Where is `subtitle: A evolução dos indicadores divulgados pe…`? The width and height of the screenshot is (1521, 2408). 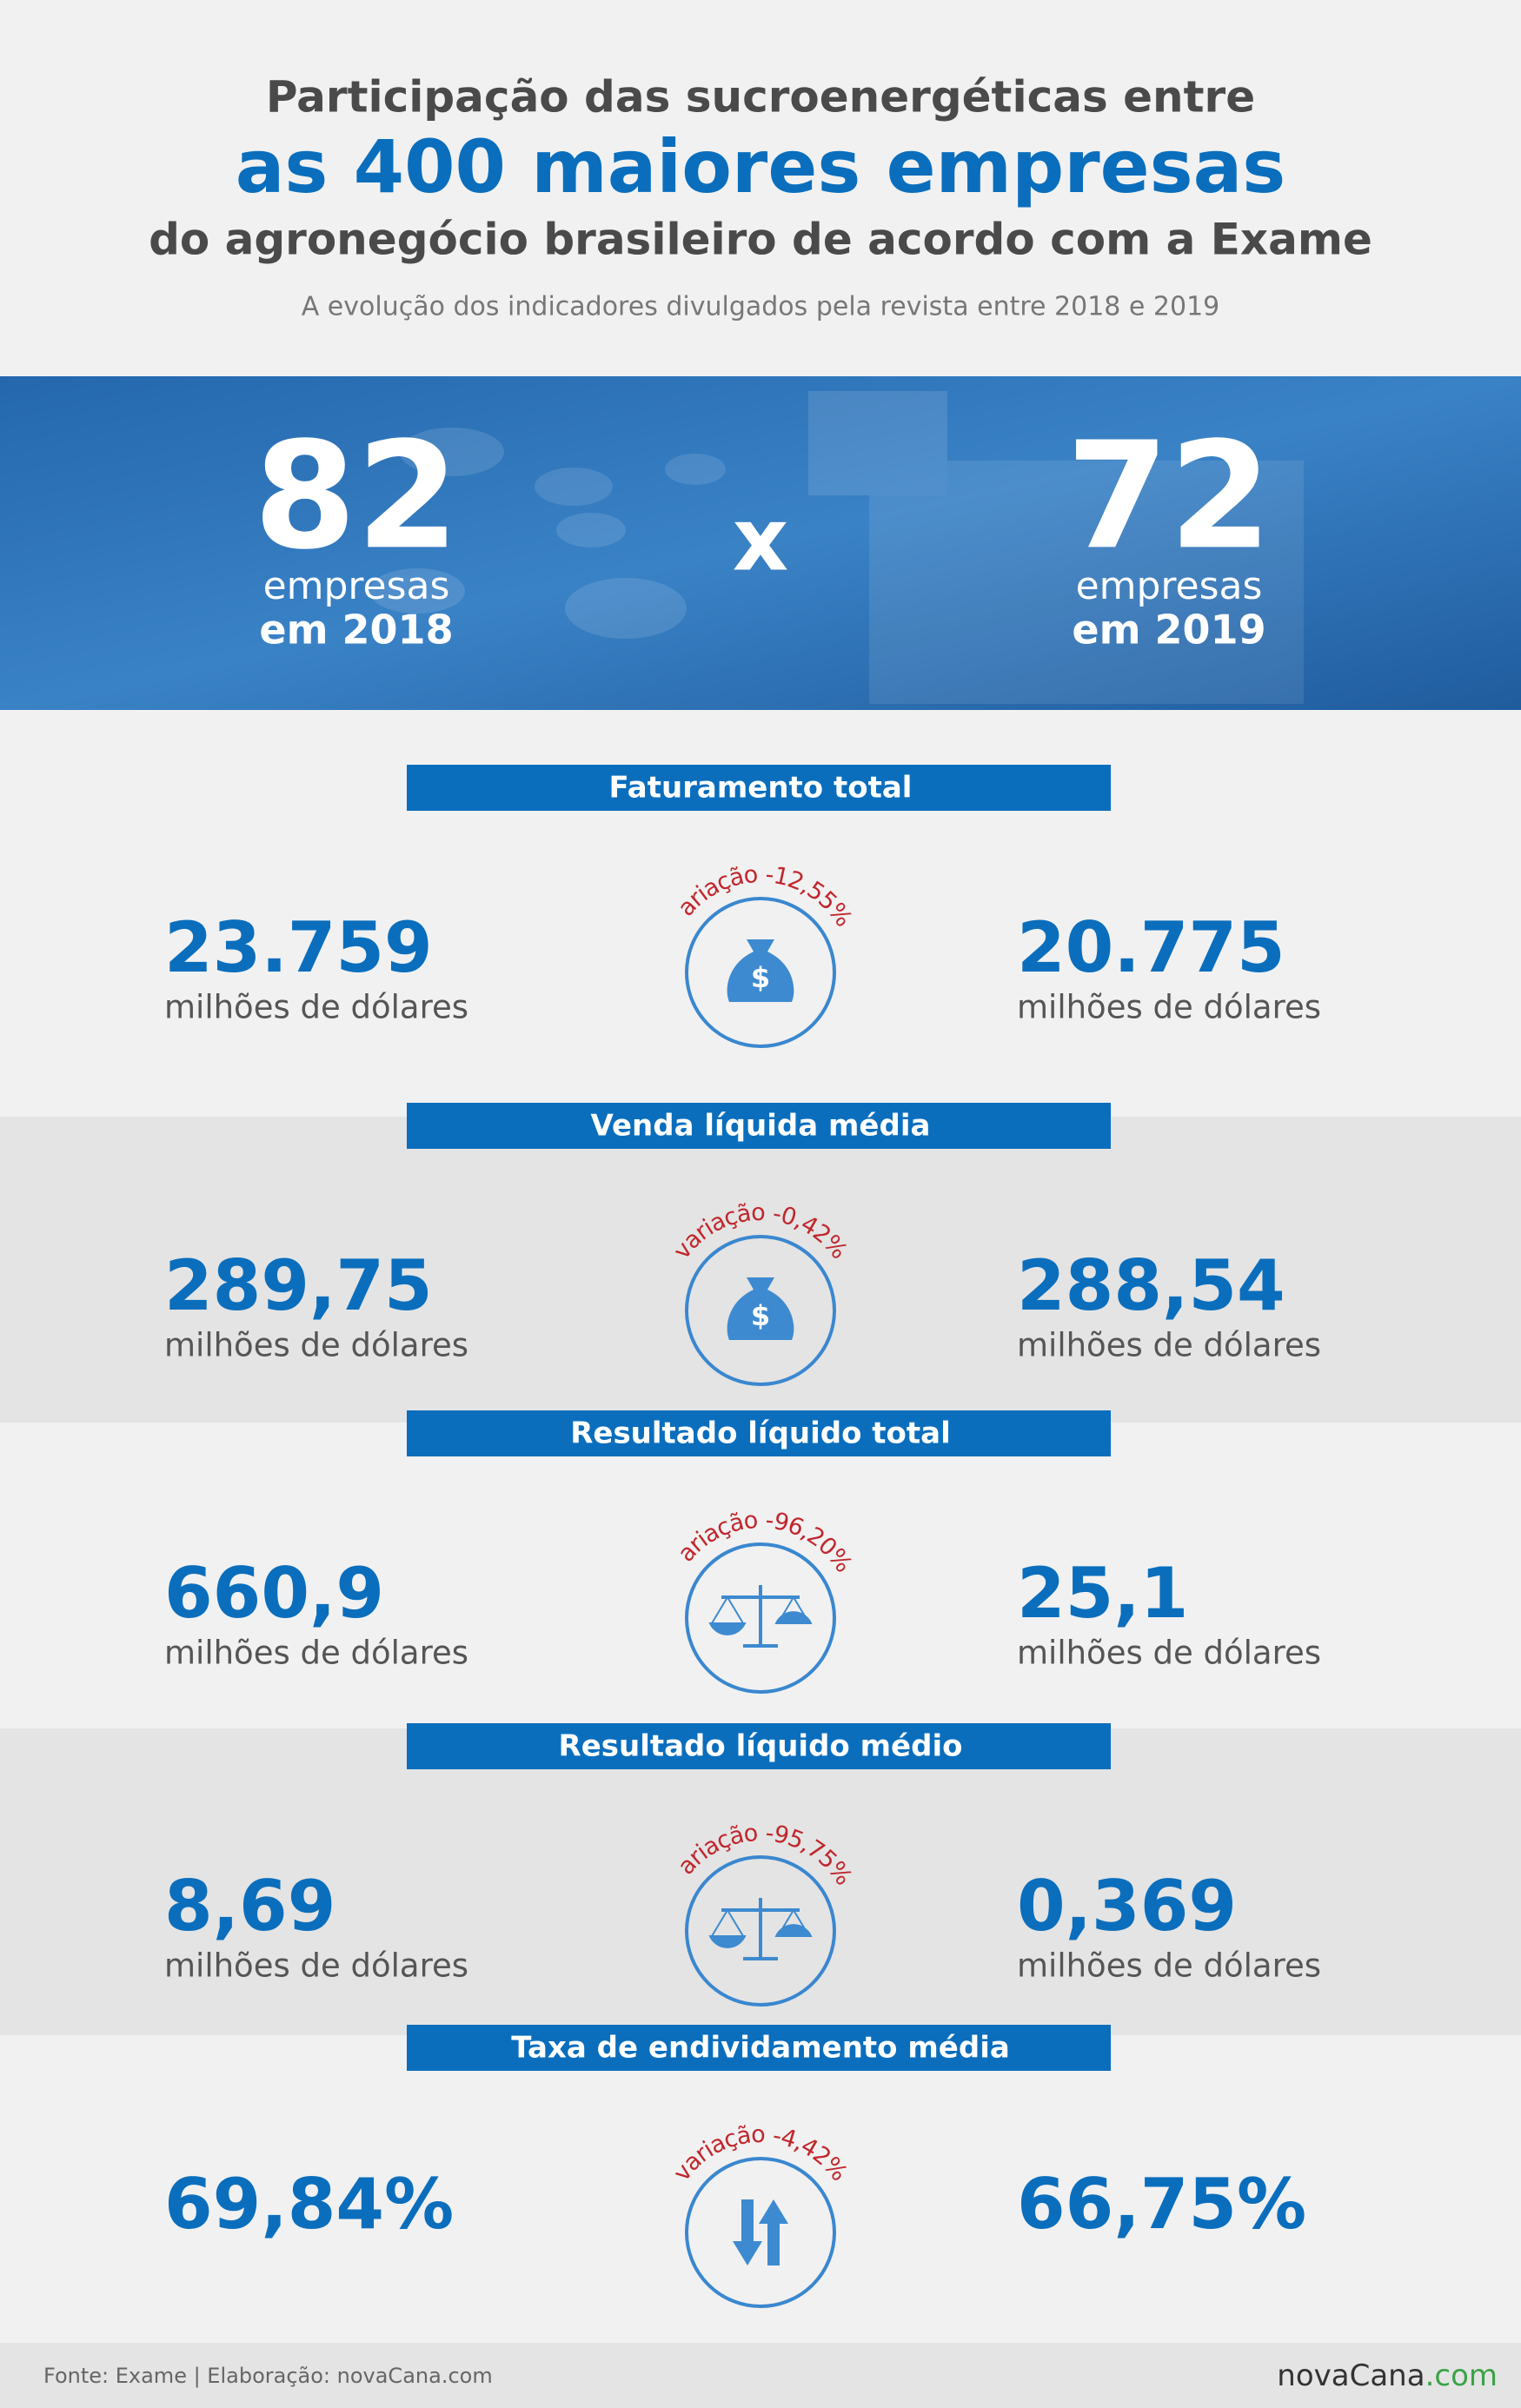 subtitle: A evolução dos indicadores divulgados pe… is located at coordinates (761, 307).